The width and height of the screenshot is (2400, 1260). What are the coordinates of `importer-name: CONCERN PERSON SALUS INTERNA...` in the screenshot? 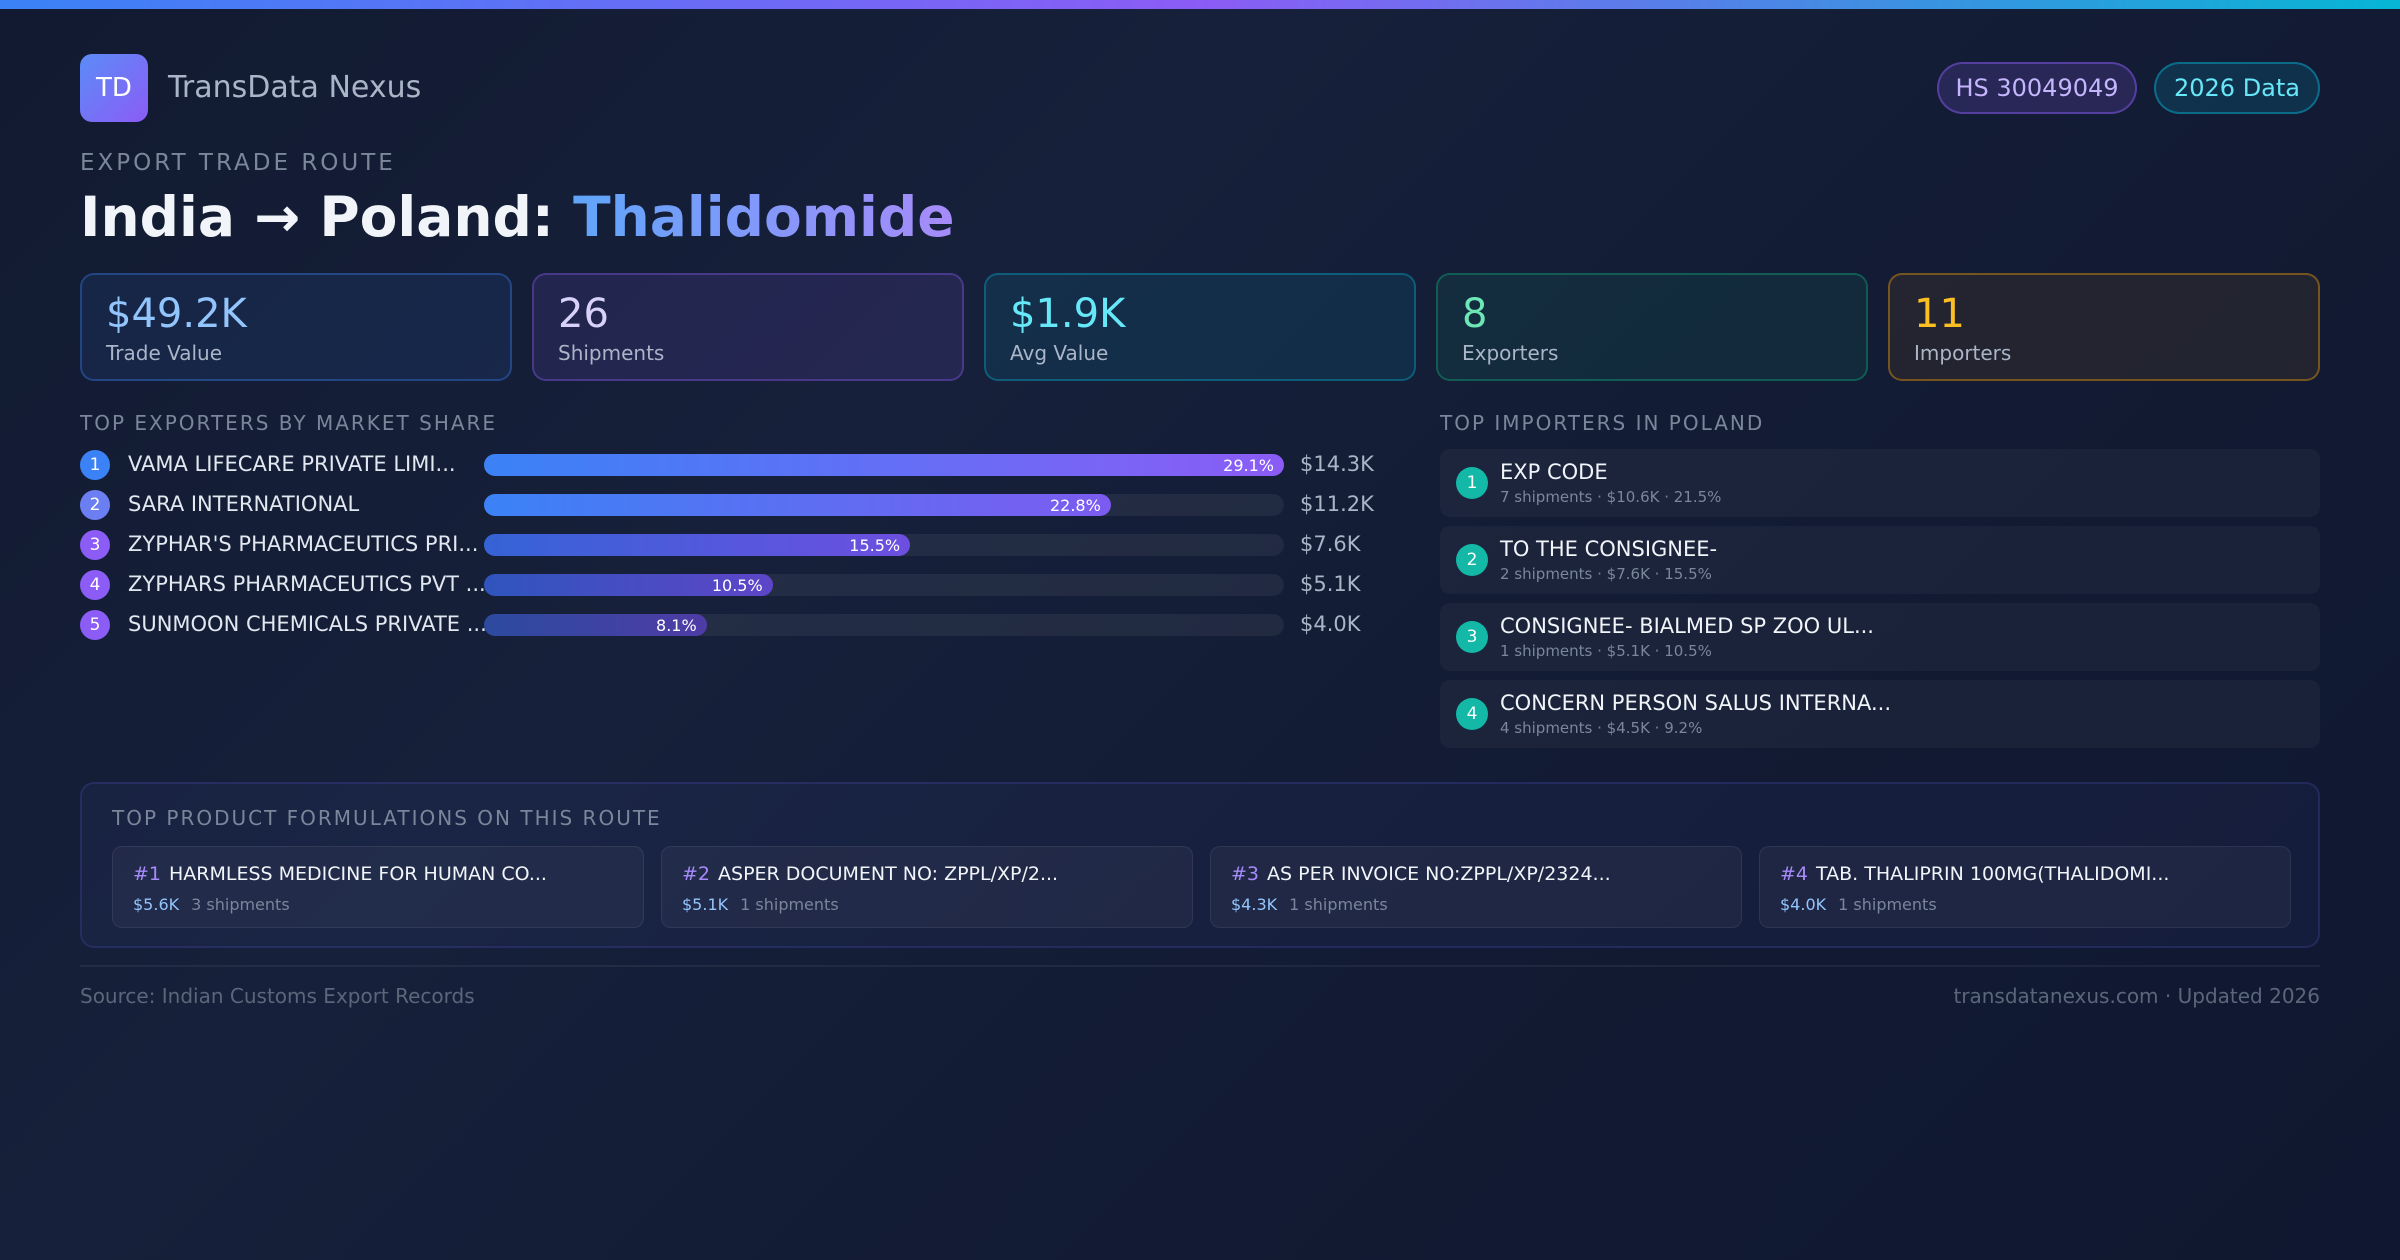 It's located at (1696, 703).